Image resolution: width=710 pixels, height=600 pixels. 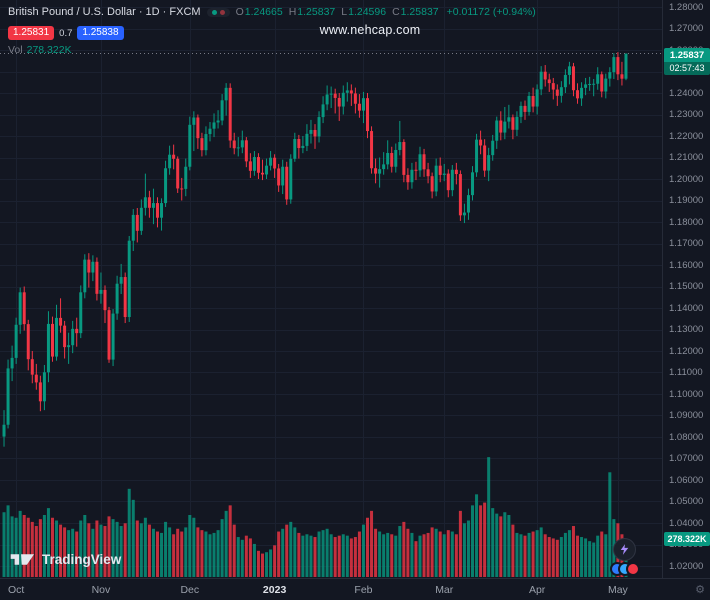 I want to click on price-axis-label: 1.17000, so click(x=686, y=243).